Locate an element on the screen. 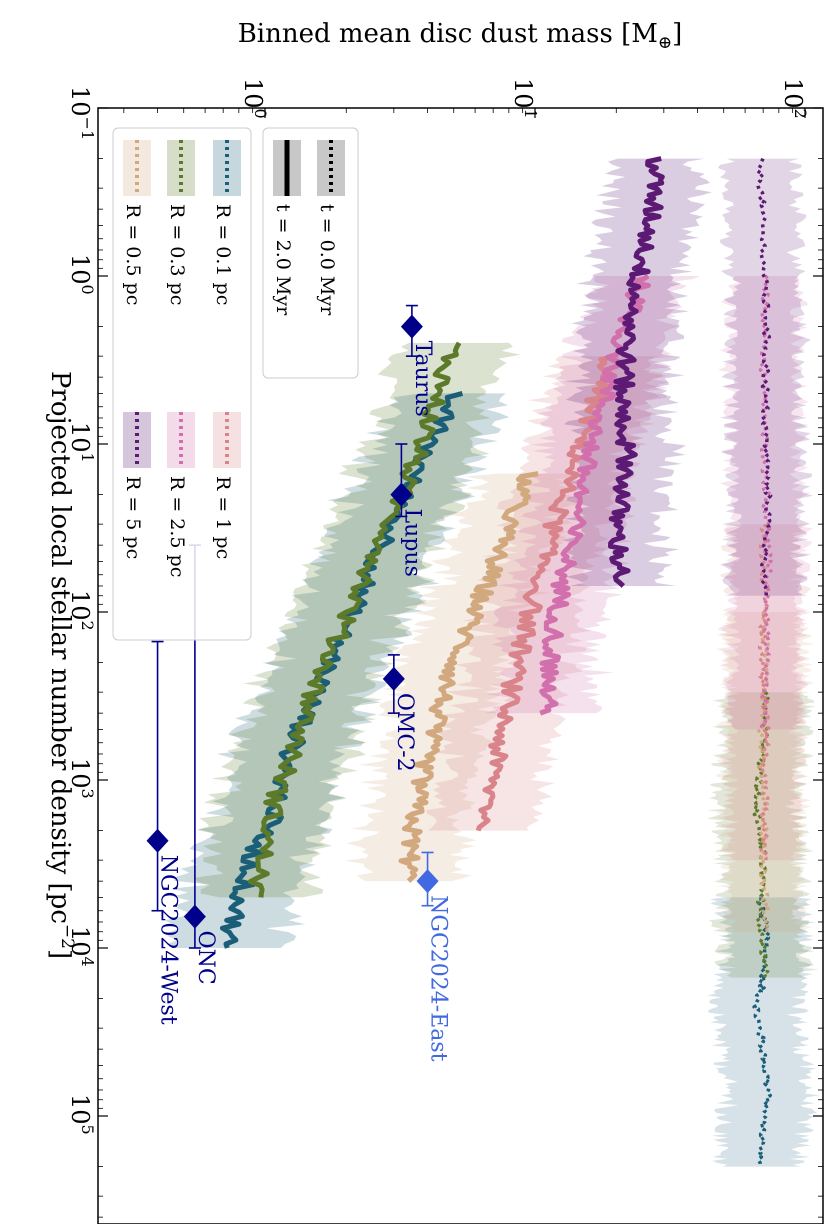 The image size is (840, 1224). legend-entry-r-0-5-pc: R = 0.5 pc is located at coordinates (136, 222).